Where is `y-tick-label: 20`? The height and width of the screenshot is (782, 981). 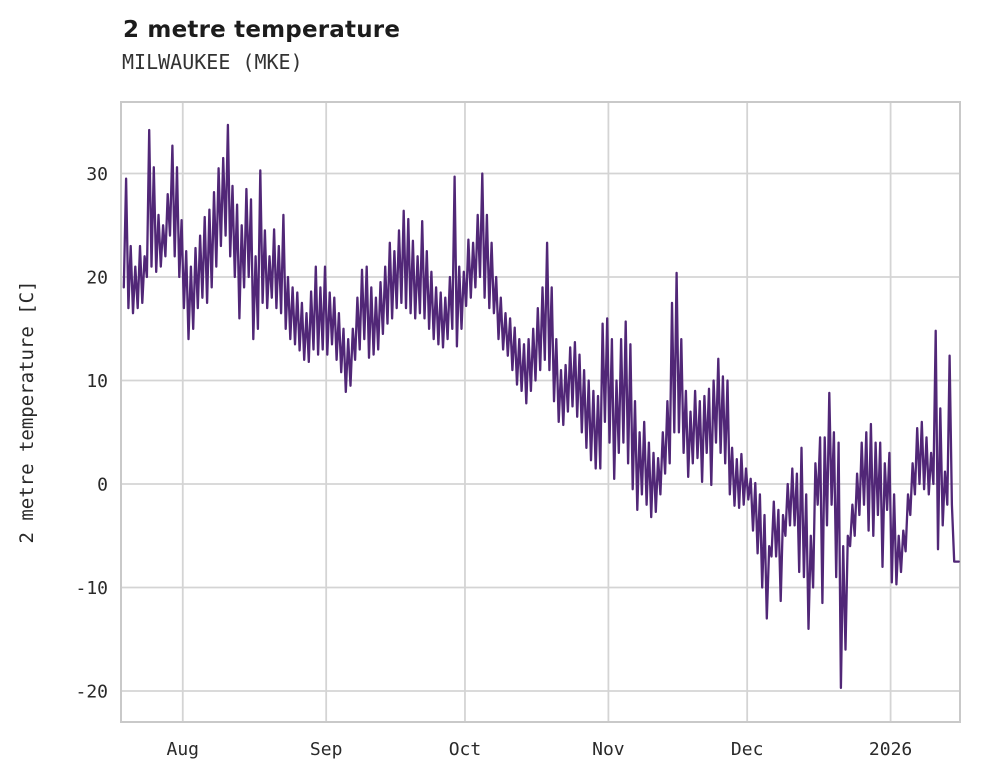 y-tick-label: 20 is located at coordinates (97, 278).